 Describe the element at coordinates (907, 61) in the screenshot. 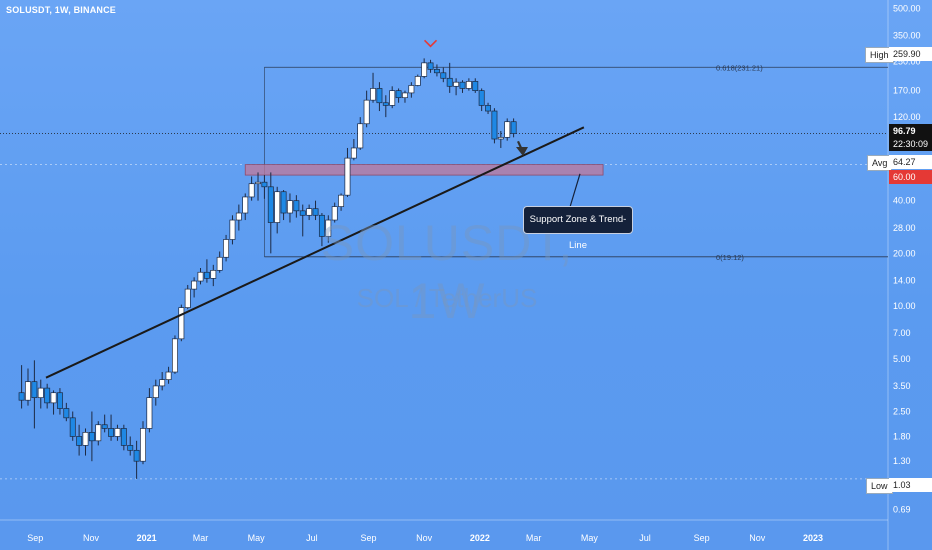

I see `price-tick-label: 250.00` at that location.